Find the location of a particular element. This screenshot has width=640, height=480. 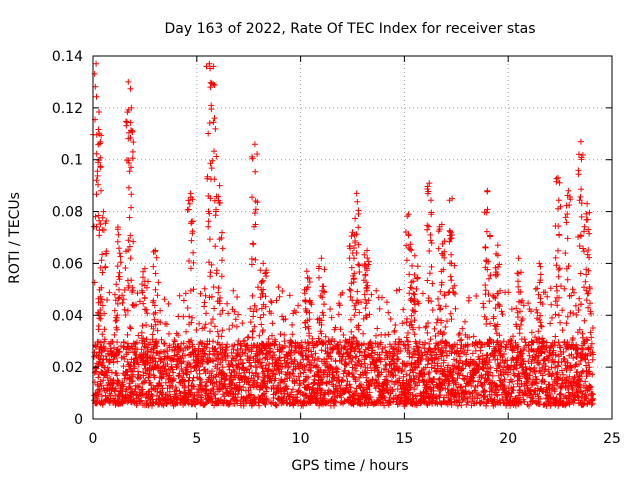

y-tick-label: 0.08 is located at coordinates (67, 213).